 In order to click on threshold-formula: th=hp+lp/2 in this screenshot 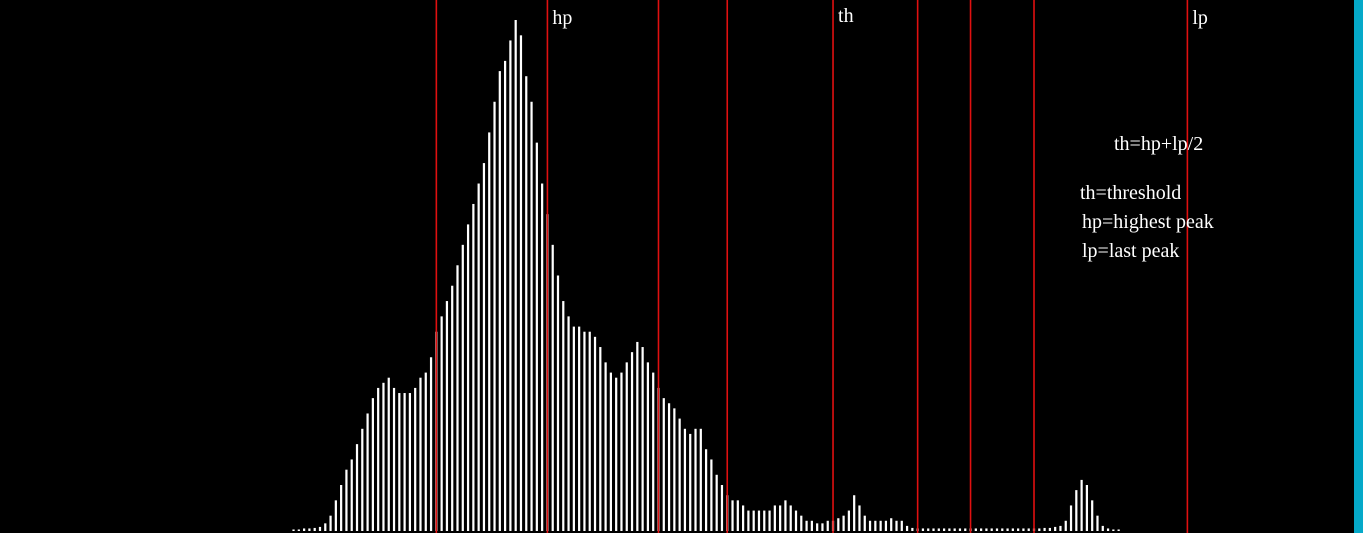, I will do `click(1159, 144)`.